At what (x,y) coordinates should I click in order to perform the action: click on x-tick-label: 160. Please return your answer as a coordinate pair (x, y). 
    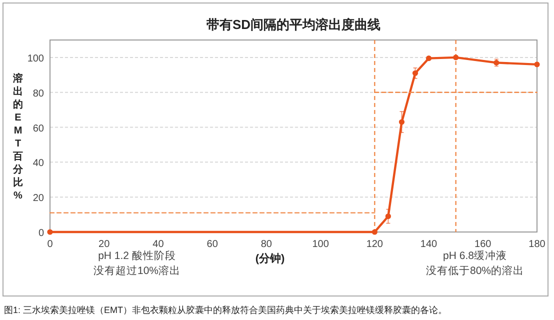
    Looking at the image, I should click on (483, 244).